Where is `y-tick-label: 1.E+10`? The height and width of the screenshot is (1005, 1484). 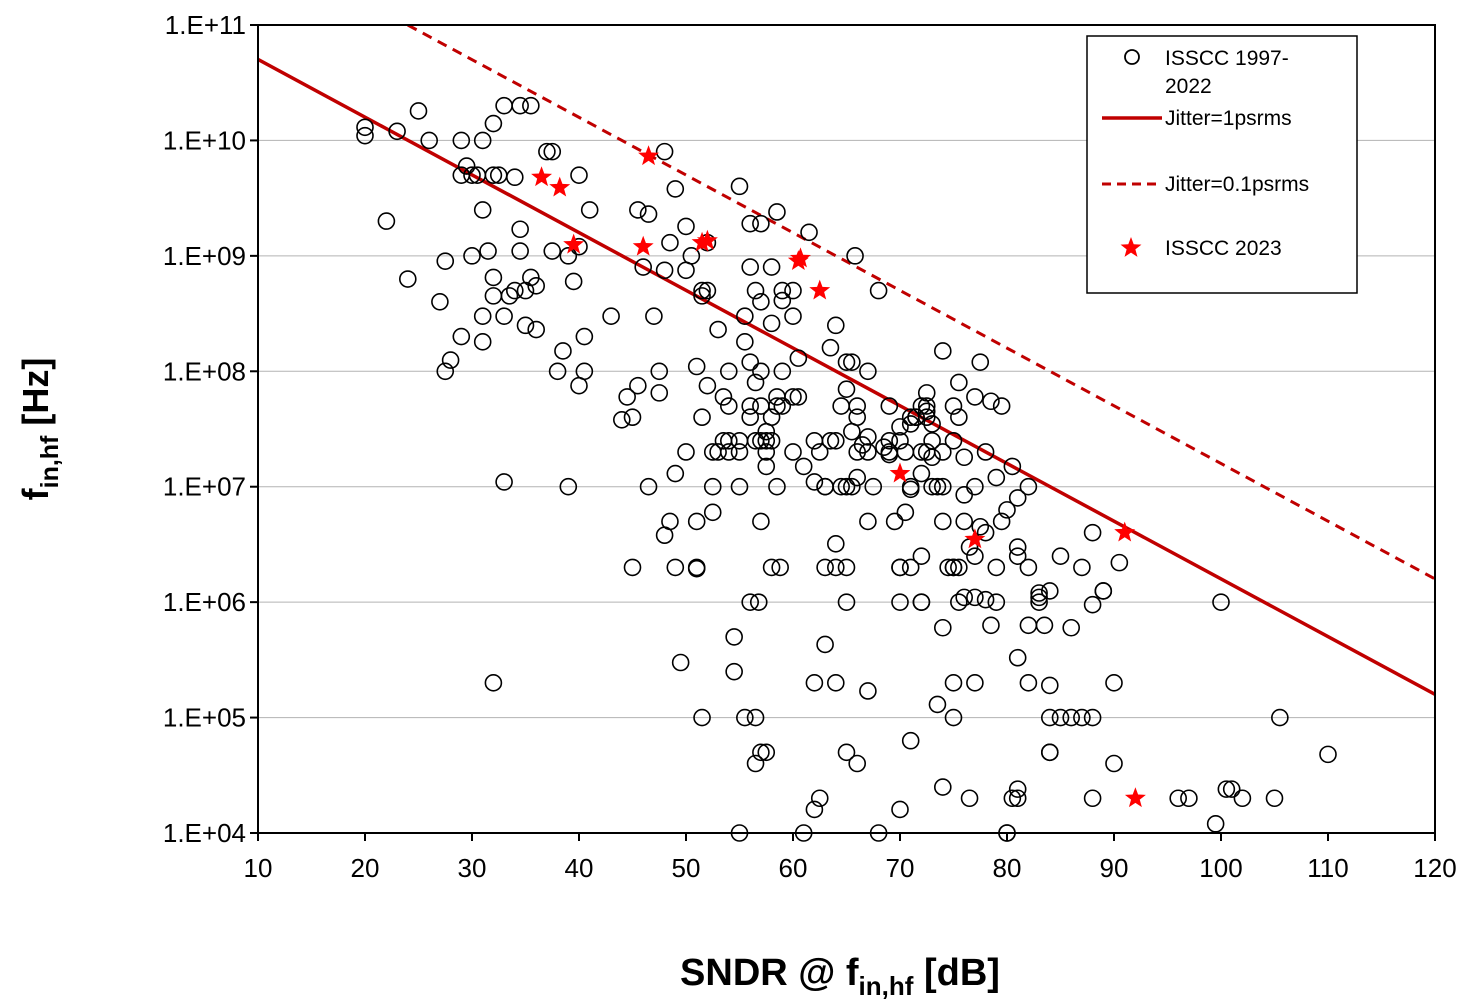 y-tick-label: 1.E+10 is located at coordinates (204, 140).